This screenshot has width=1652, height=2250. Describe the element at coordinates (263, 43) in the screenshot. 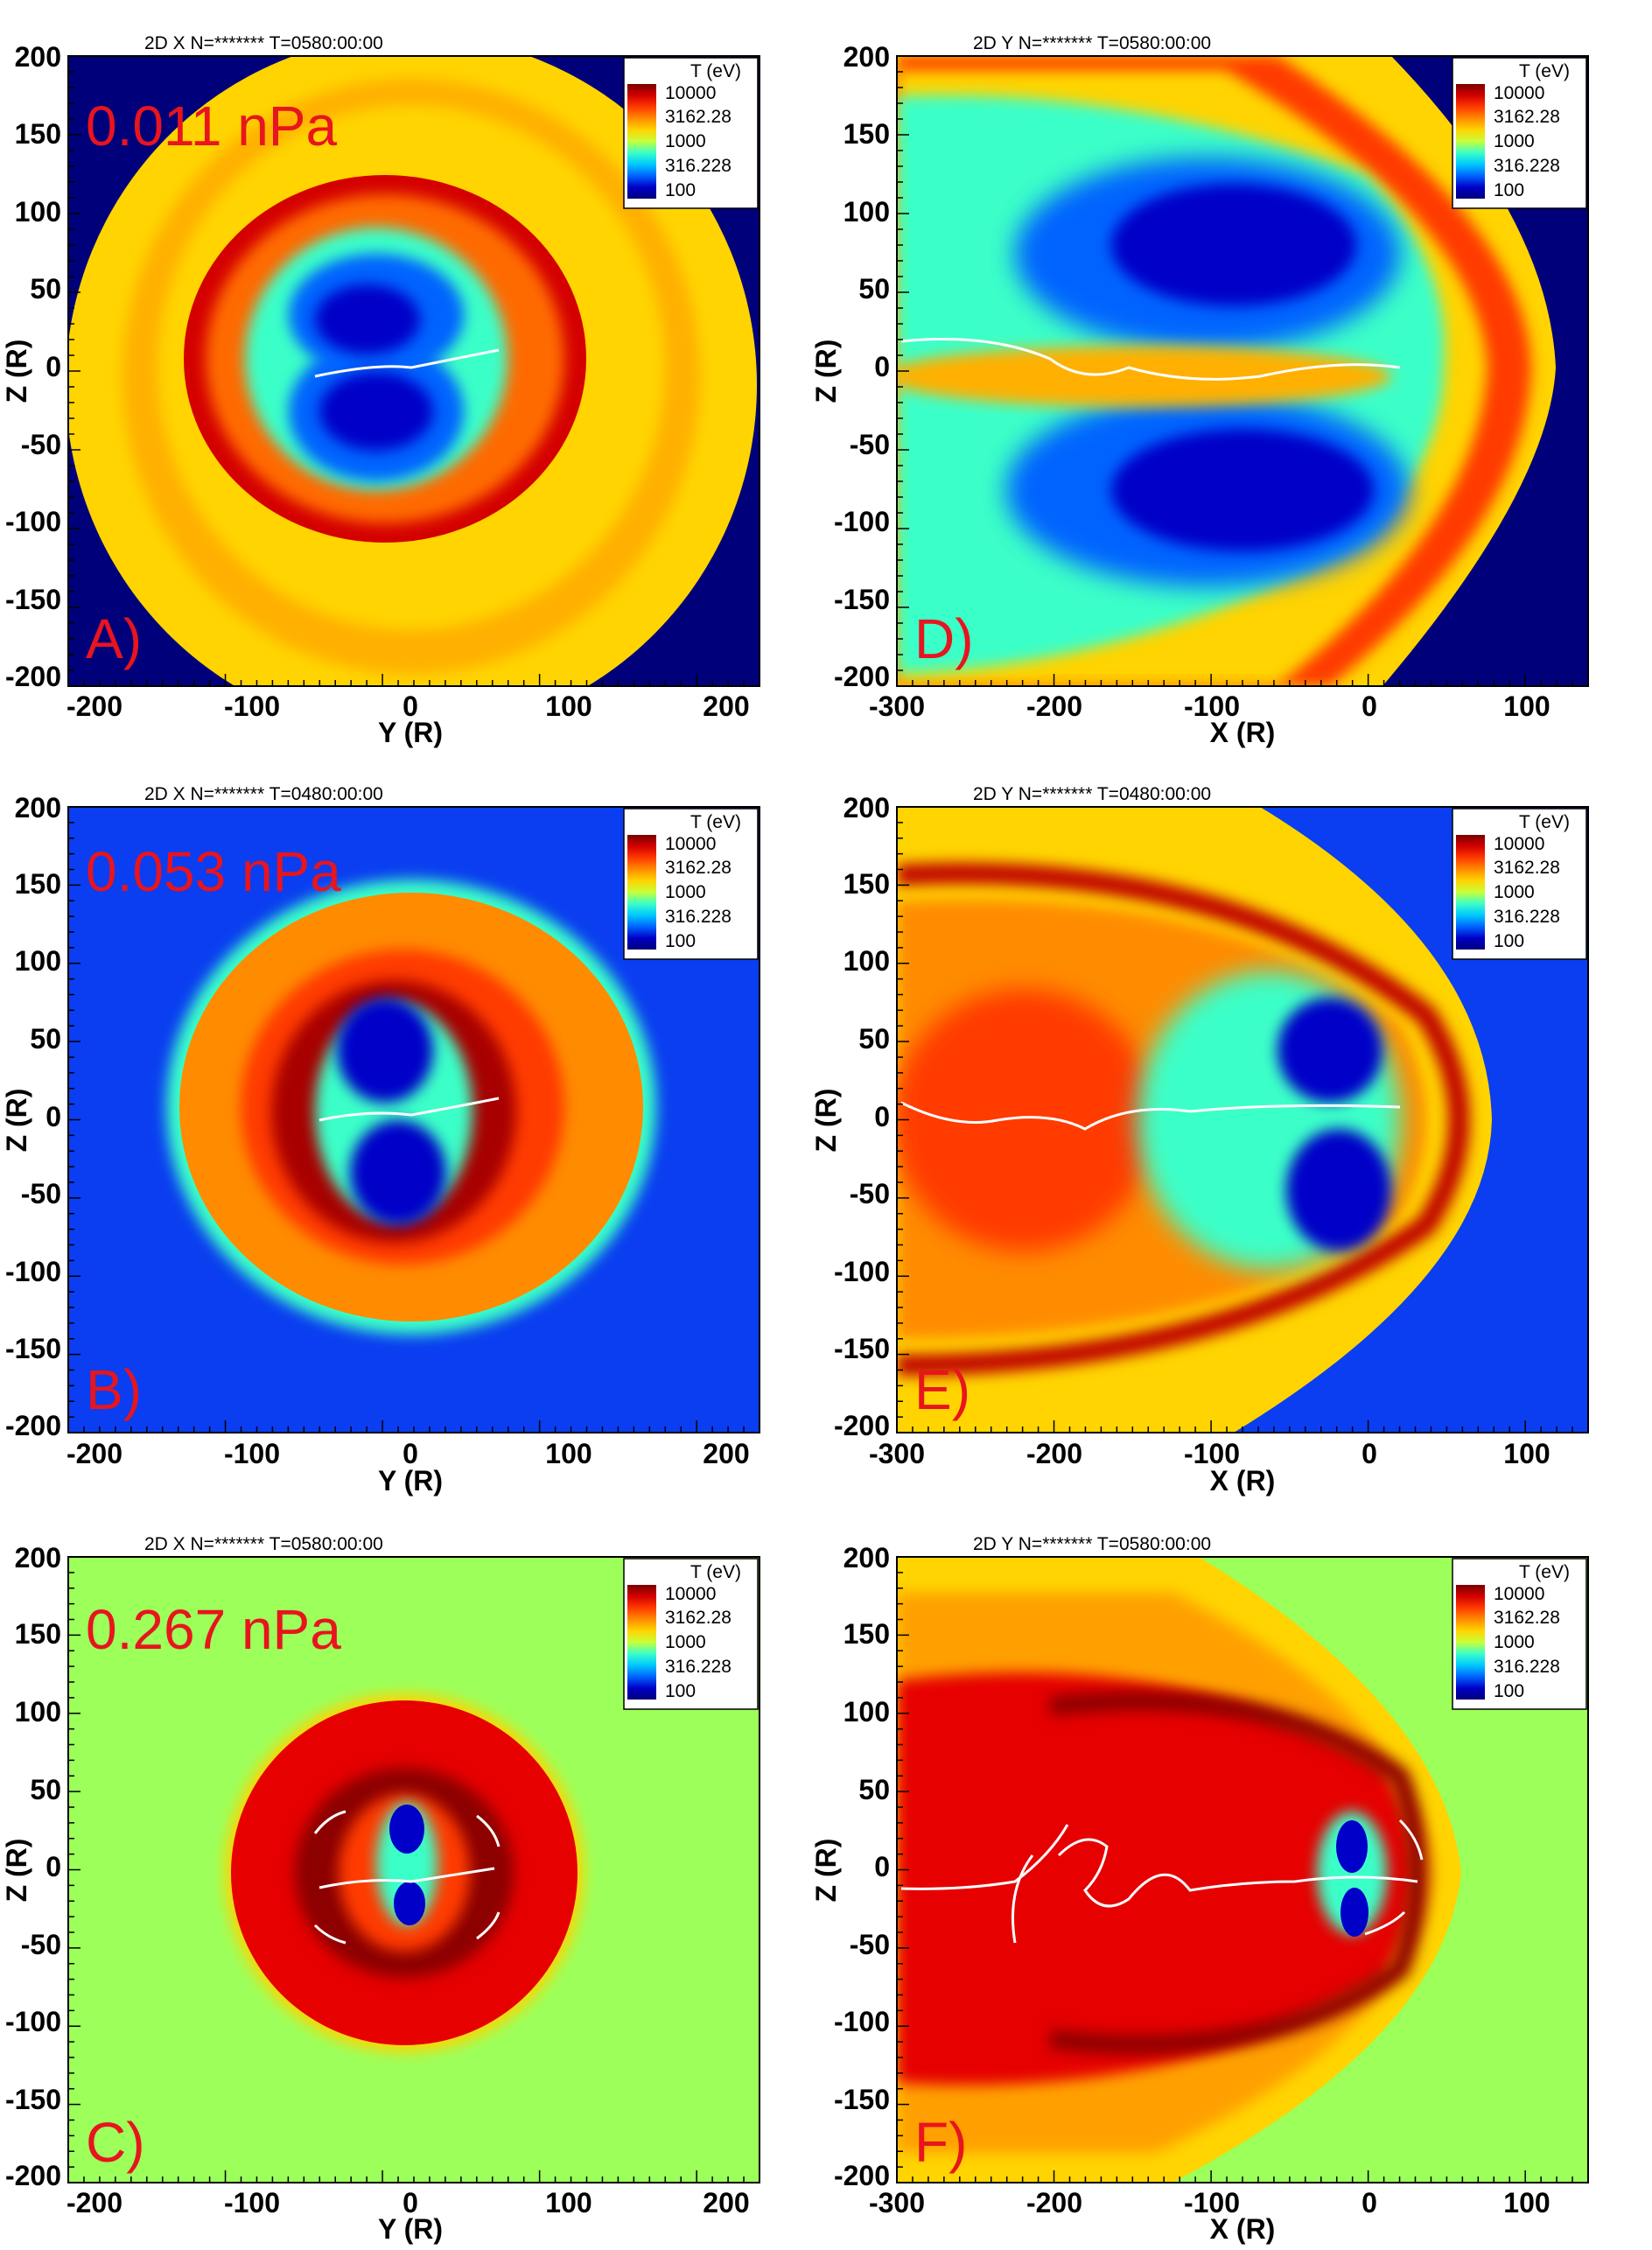

I see `panel-header: 2D X N=******* T=0580:00:00` at that location.